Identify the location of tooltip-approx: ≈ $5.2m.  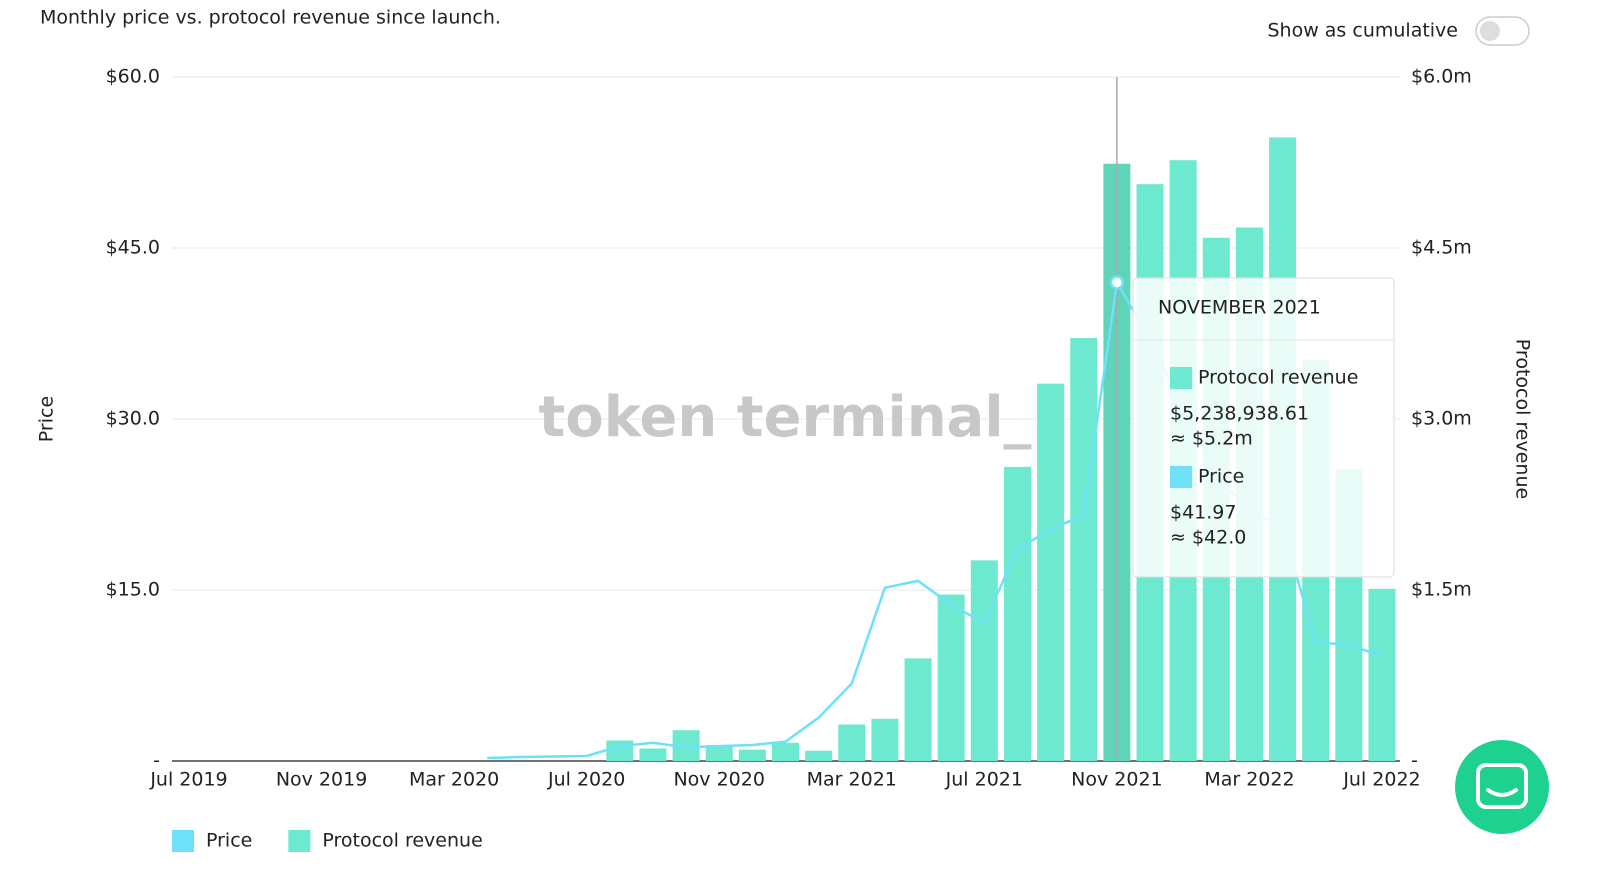
(1211, 439).